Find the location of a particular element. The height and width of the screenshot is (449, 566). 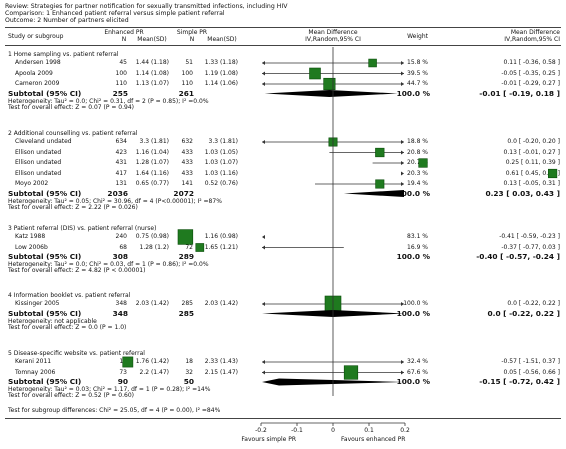

favours-left-label: Favours simple PR is located at coordinates (268, 439).